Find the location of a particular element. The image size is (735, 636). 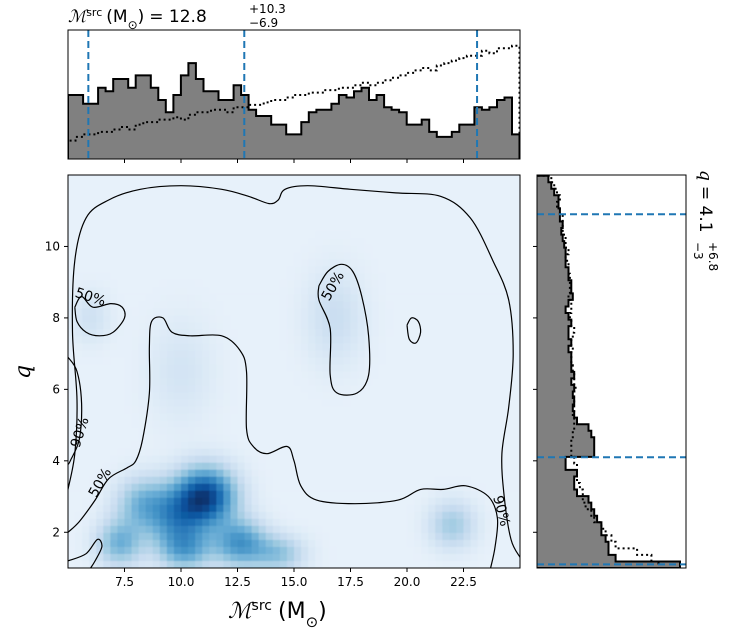

chirp-mass-title-minus: −6.9 is located at coordinates (263, 23).